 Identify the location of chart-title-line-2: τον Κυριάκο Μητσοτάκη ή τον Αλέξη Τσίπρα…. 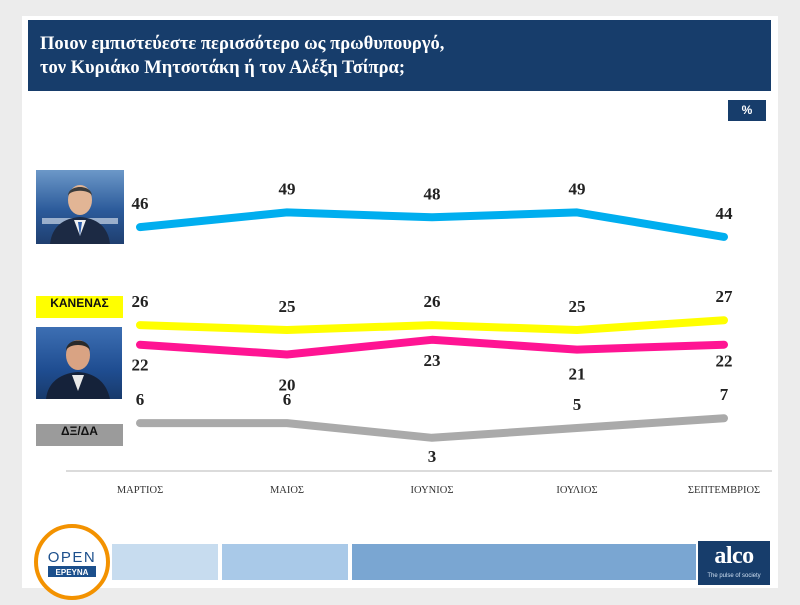
(223, 68).